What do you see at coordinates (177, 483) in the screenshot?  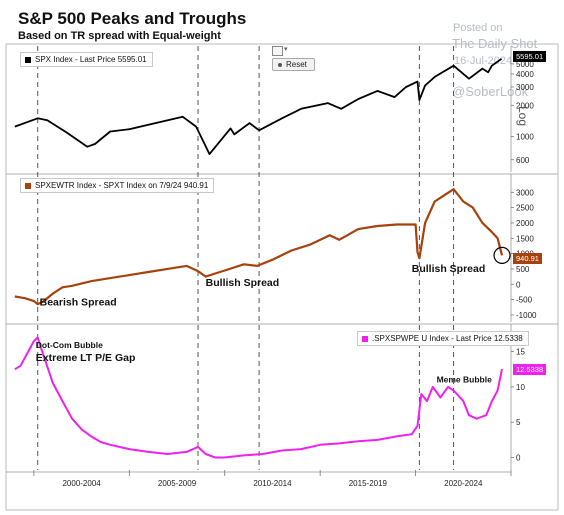 I see `x-tick-label-1: 2005-2009` at bounding box center [177, 483].